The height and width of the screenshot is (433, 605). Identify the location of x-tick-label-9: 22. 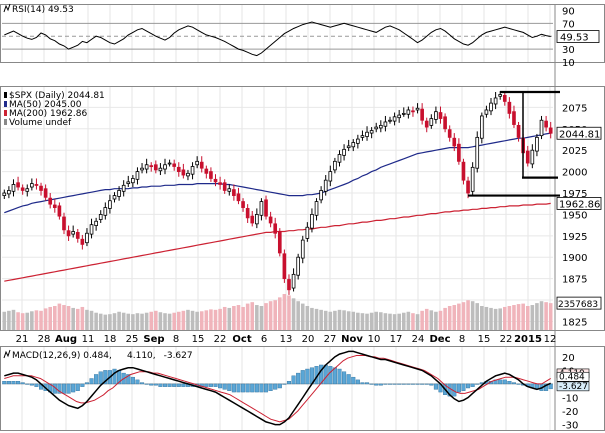
(220, 339).